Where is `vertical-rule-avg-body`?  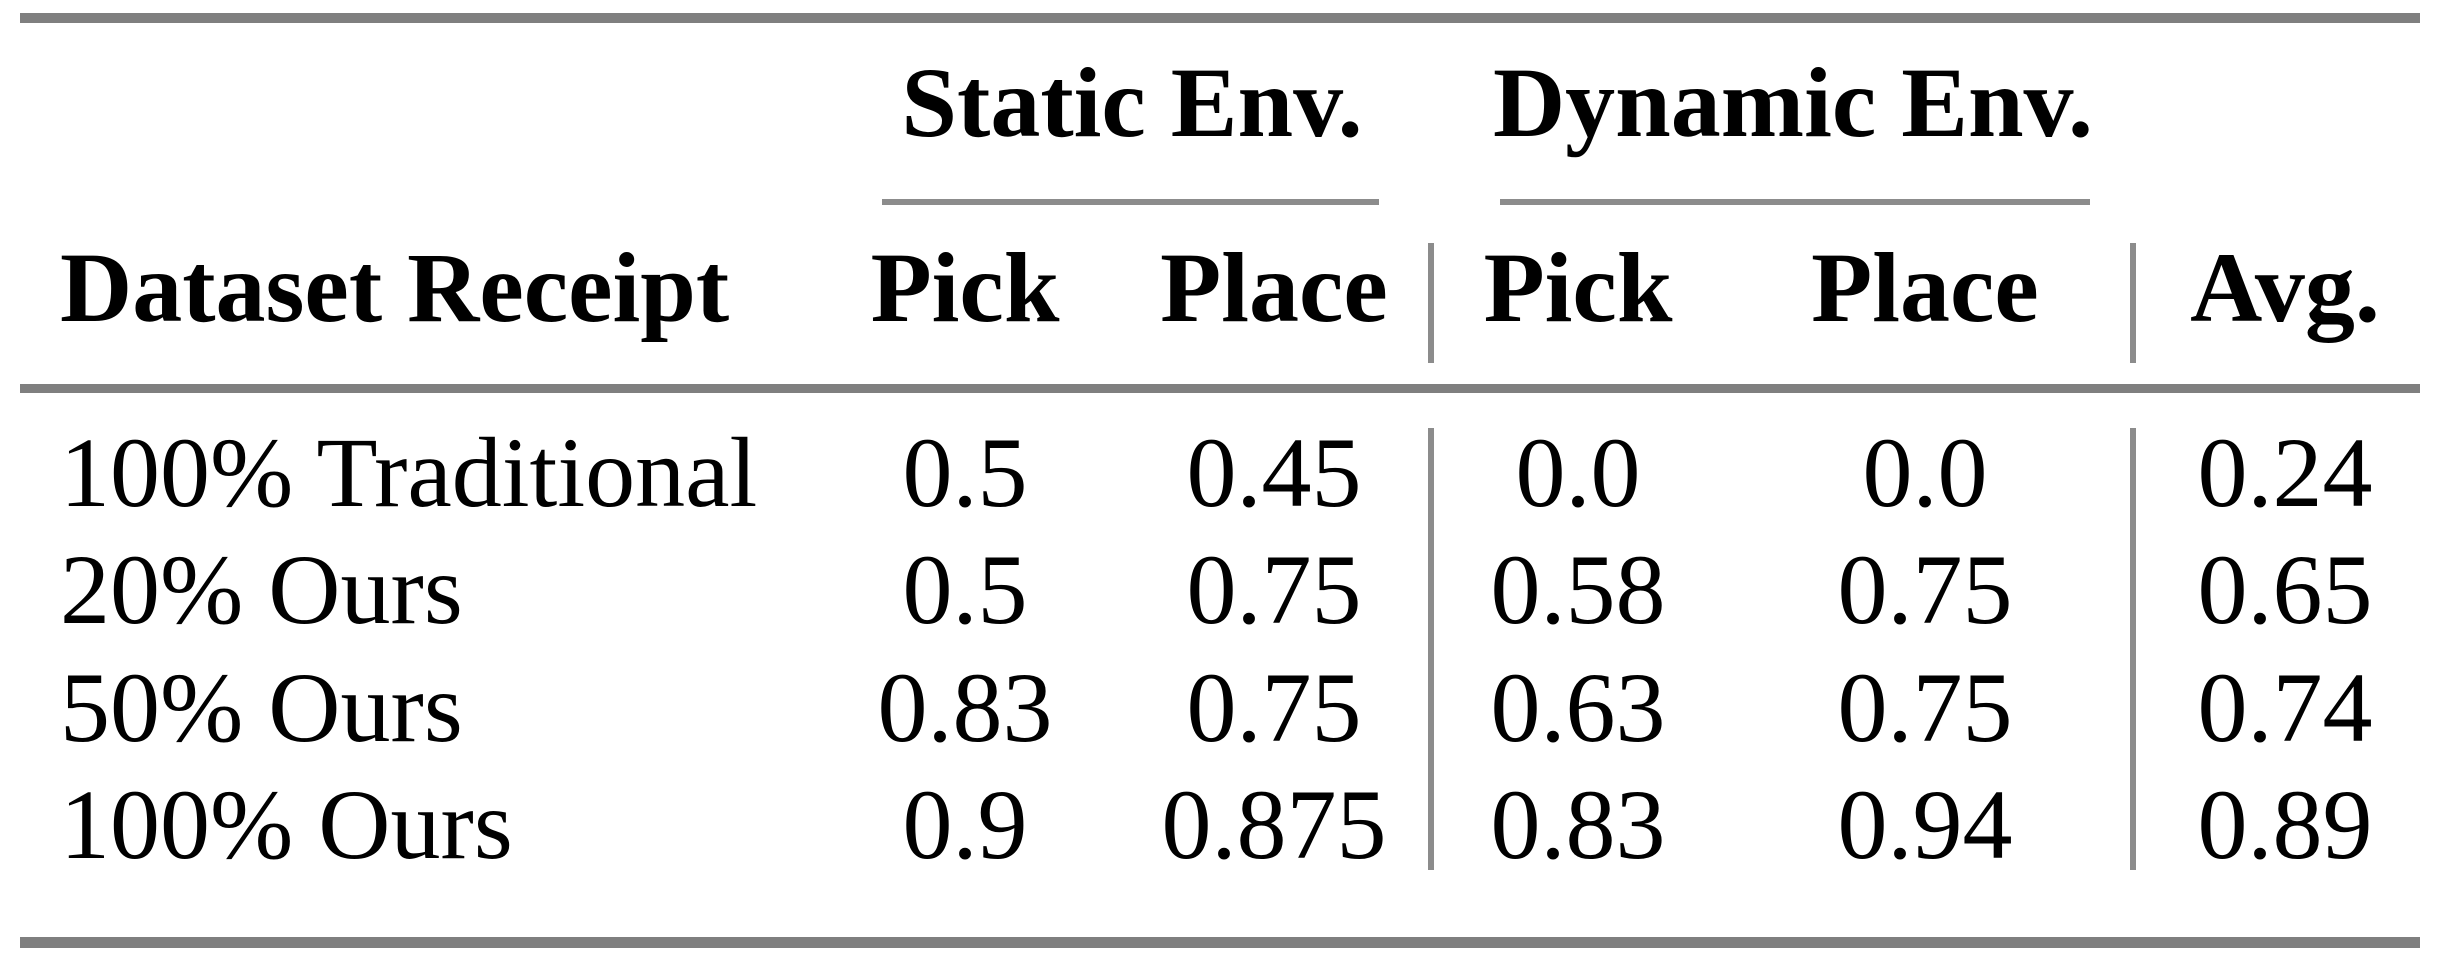 vertical-rule-avg-body is located at coordinates (2133, 649).